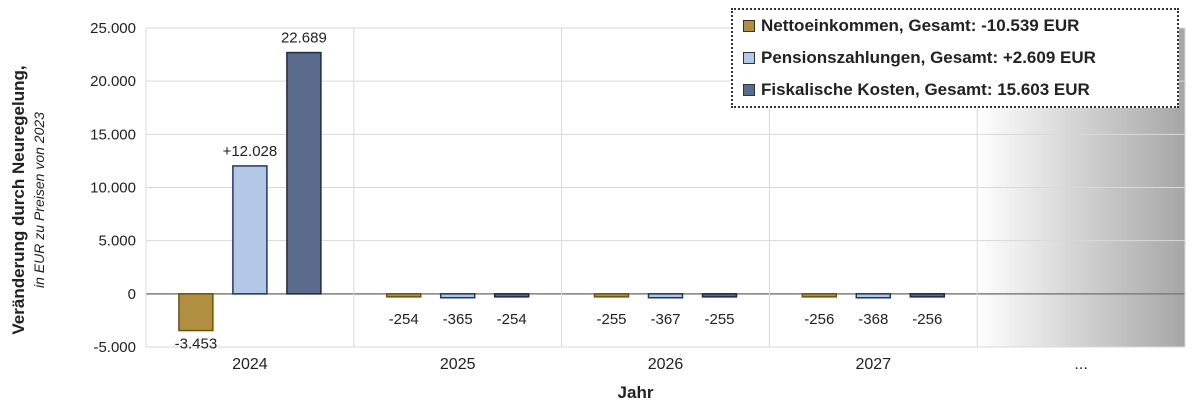 Image resolution: width=1195 pixels, height=408 pixels. Describe the element at coordinates (113, 81) in the screenshot. I see `y-tick-label: 20.000` at that location.